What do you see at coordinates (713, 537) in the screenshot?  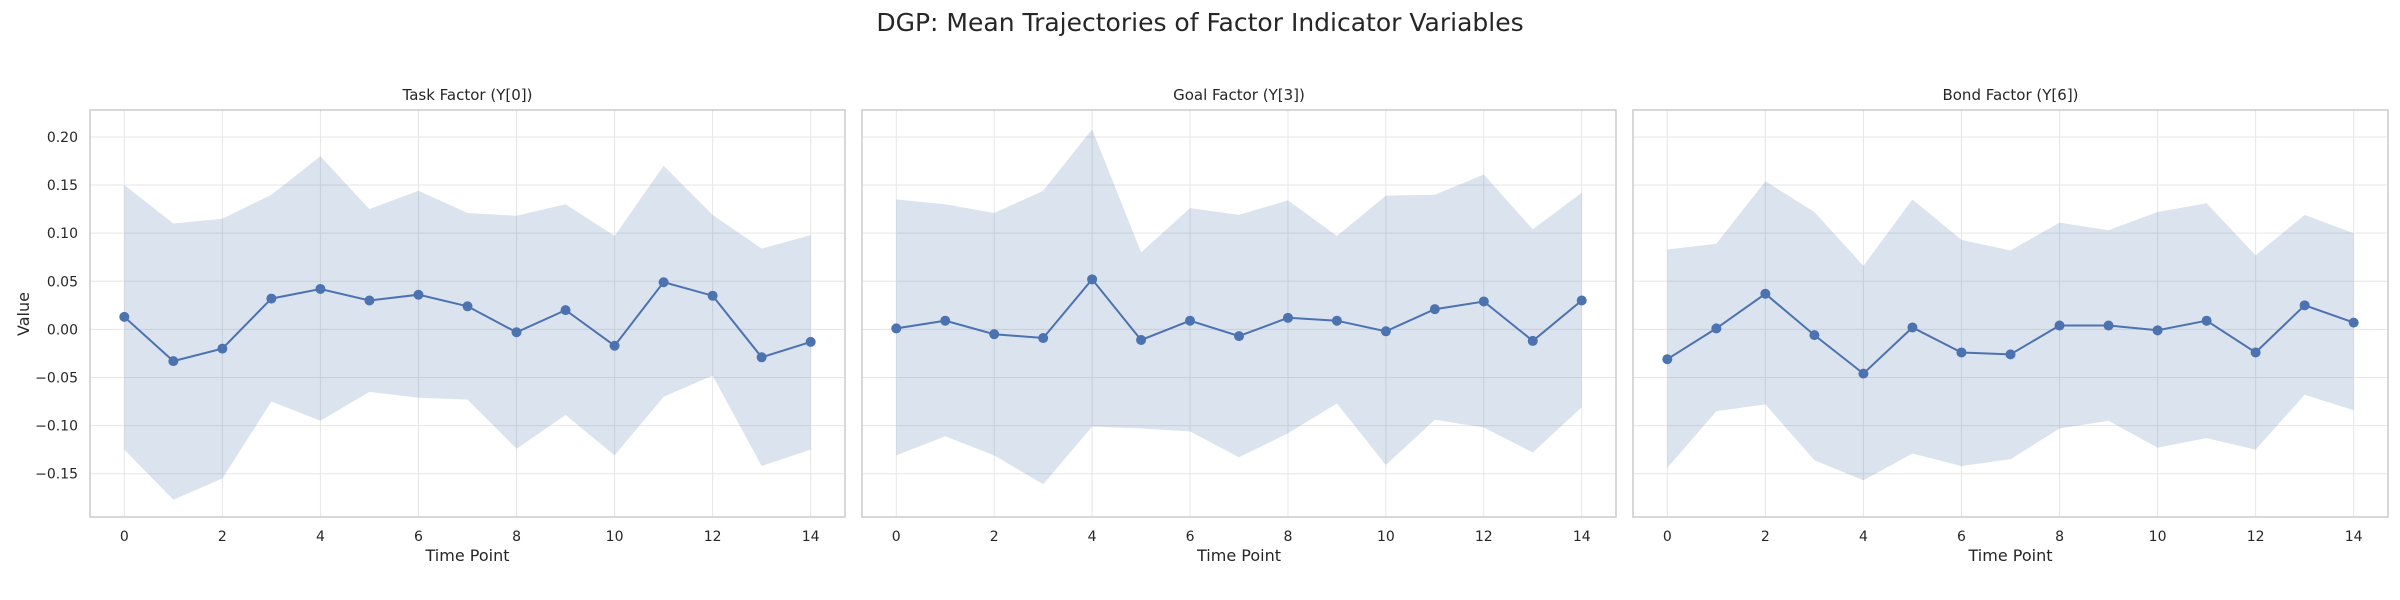 I see `task-factor-x-tick-label: 12` at bounding box center [713, 537].